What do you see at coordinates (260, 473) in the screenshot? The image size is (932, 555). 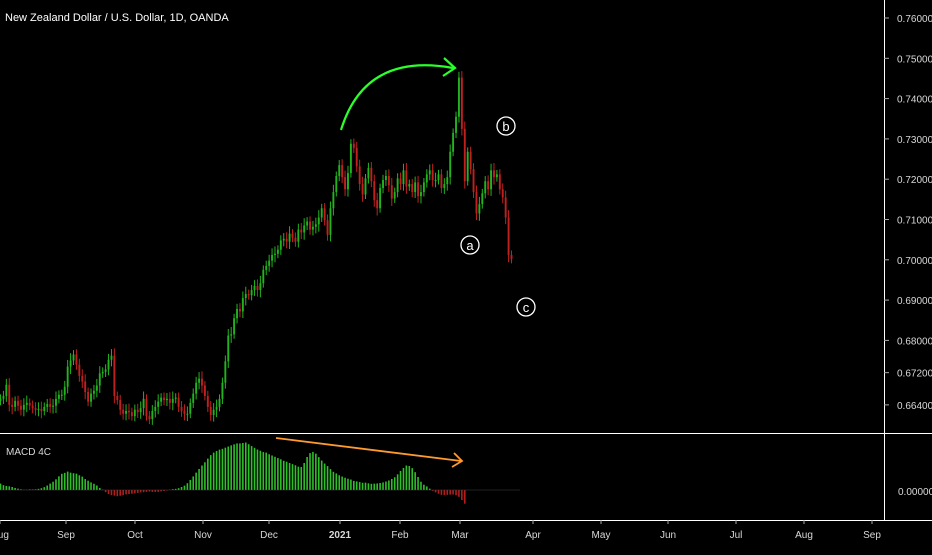 I see `macd-histogram-layer` at bounding box center [260, 473].